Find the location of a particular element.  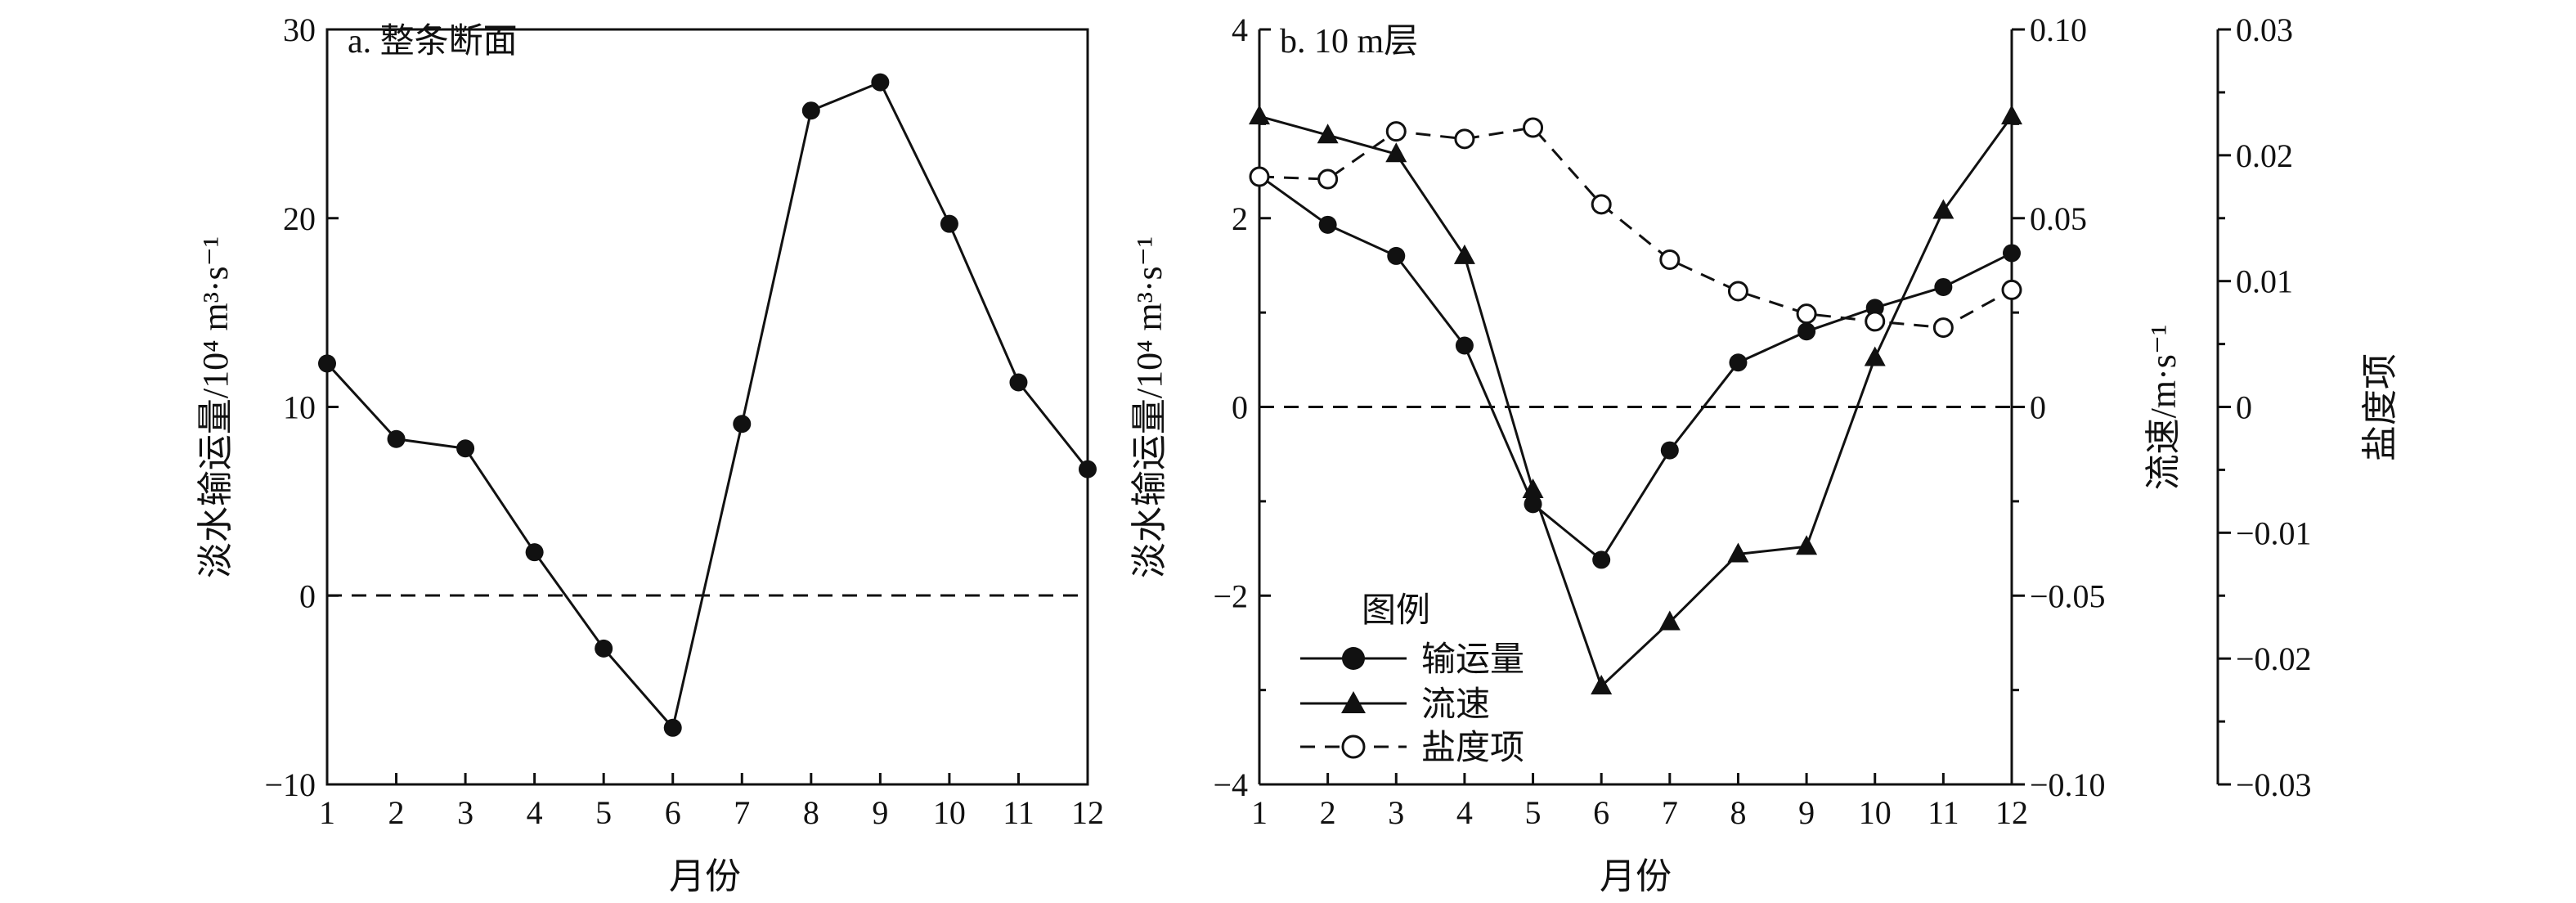

panel-a-x-tick-label: 1 is located at coordinates (327, 812).